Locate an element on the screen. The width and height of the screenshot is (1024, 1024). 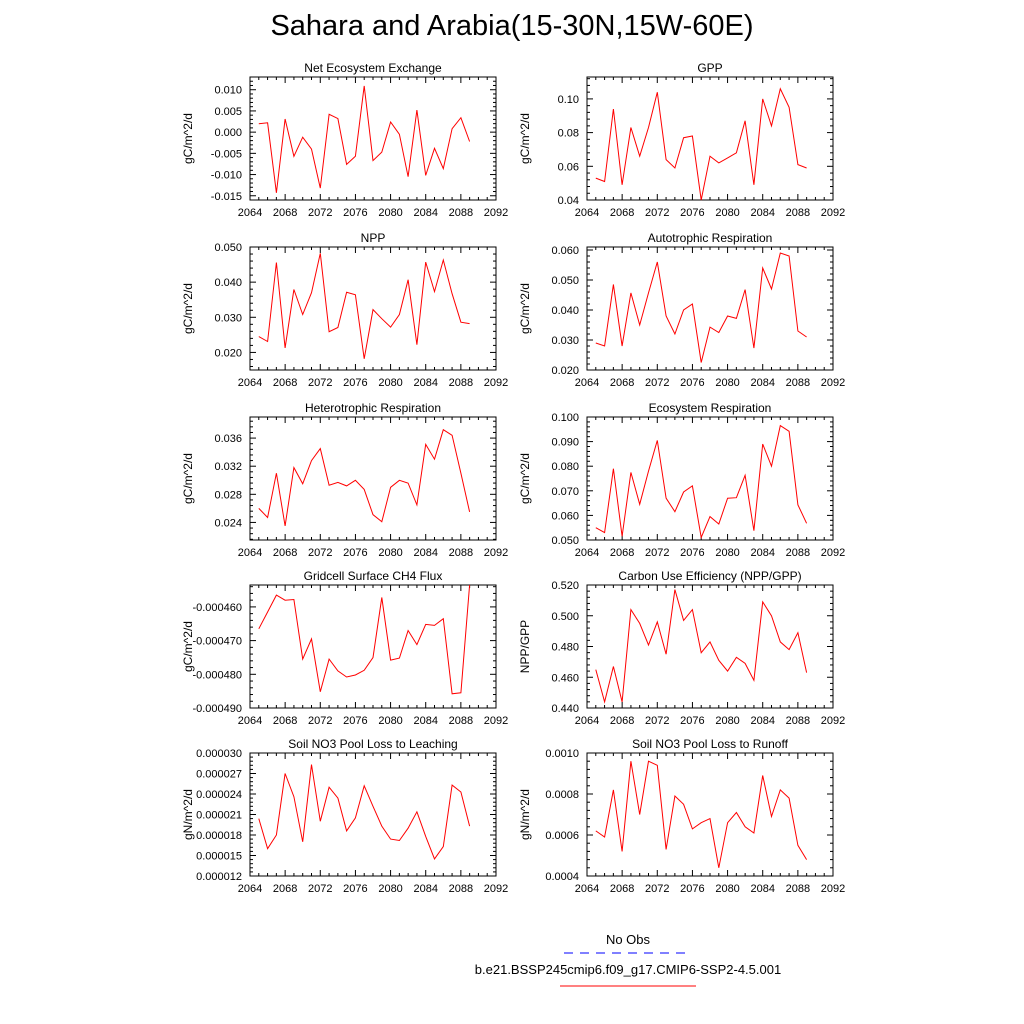
y-tick-label: 0.000024 is located at coordinates (219, 795).